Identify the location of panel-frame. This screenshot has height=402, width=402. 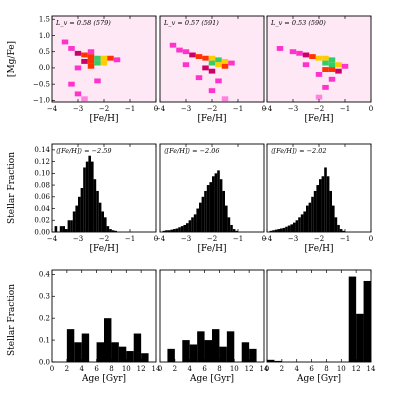
(104, 316).